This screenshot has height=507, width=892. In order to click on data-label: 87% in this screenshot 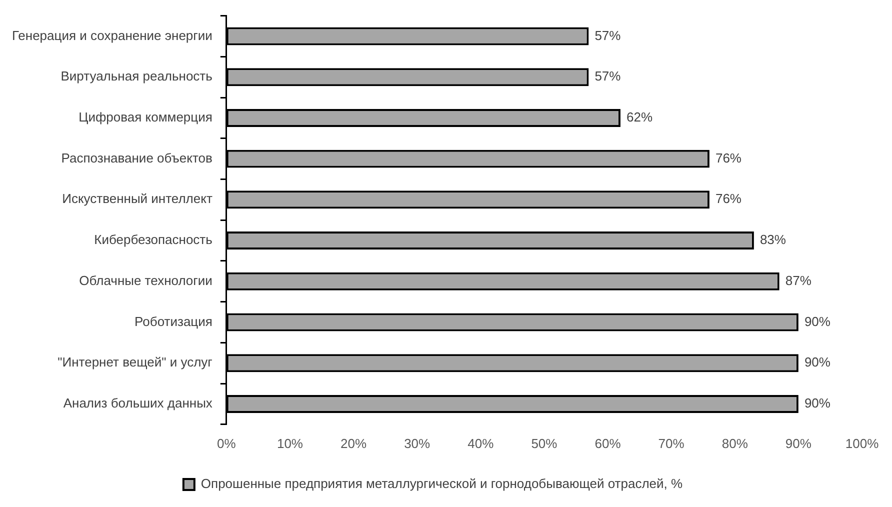, I will do `click(798, 280)`.